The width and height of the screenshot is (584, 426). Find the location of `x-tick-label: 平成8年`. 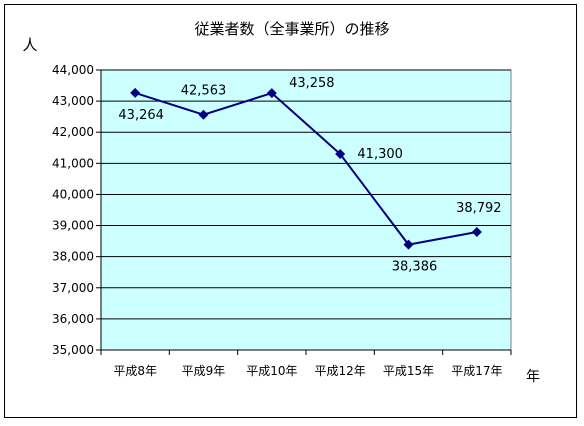

x-tick-label: 平成8年 is located at coordinates (135, 371).